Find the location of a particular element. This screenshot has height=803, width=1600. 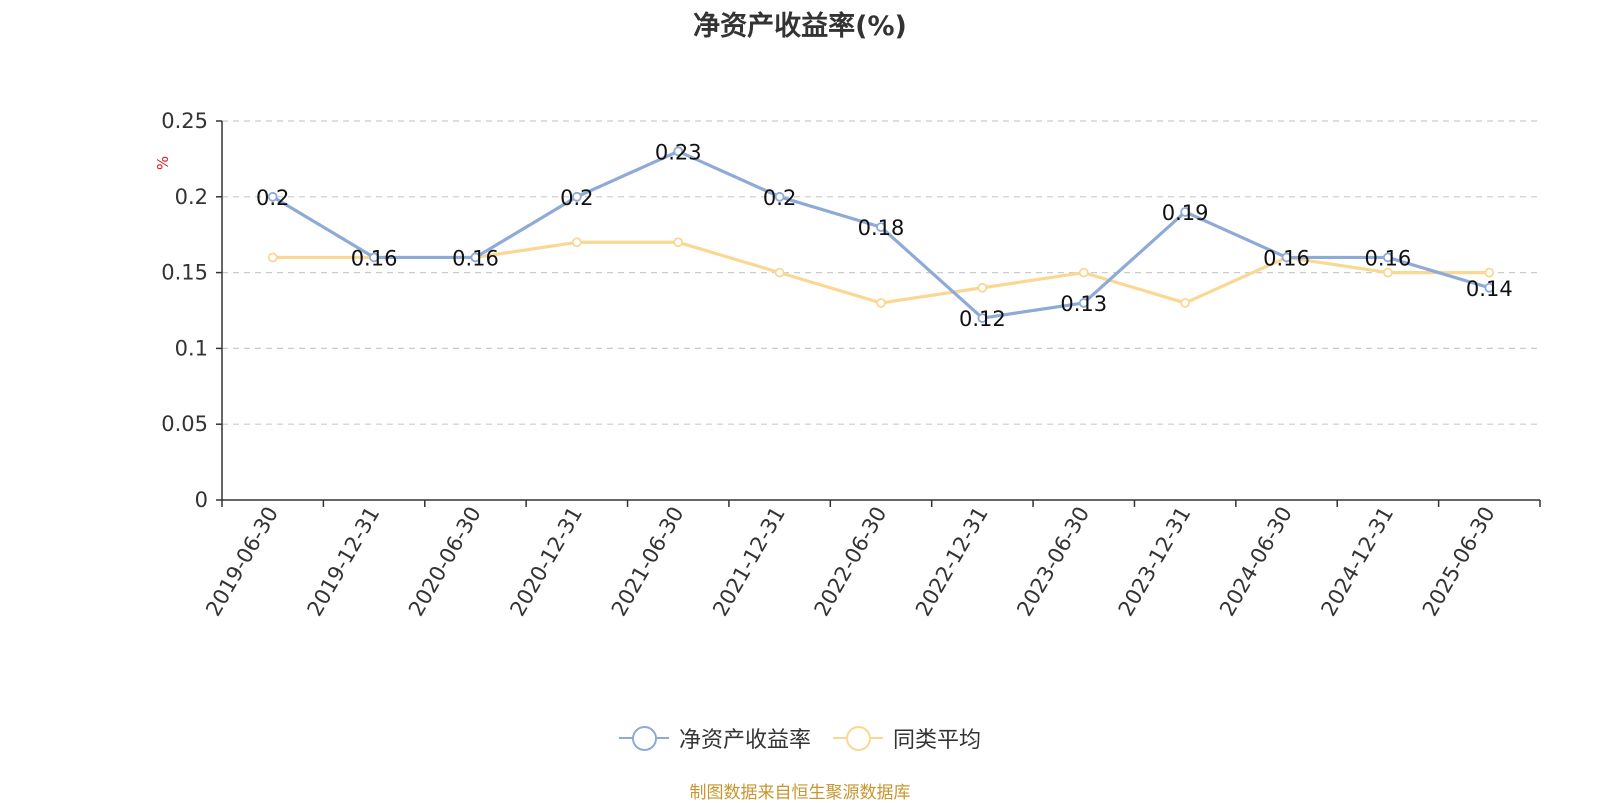

x-tick-label: 2024-06-30 is located at coordinates (1256, 562).